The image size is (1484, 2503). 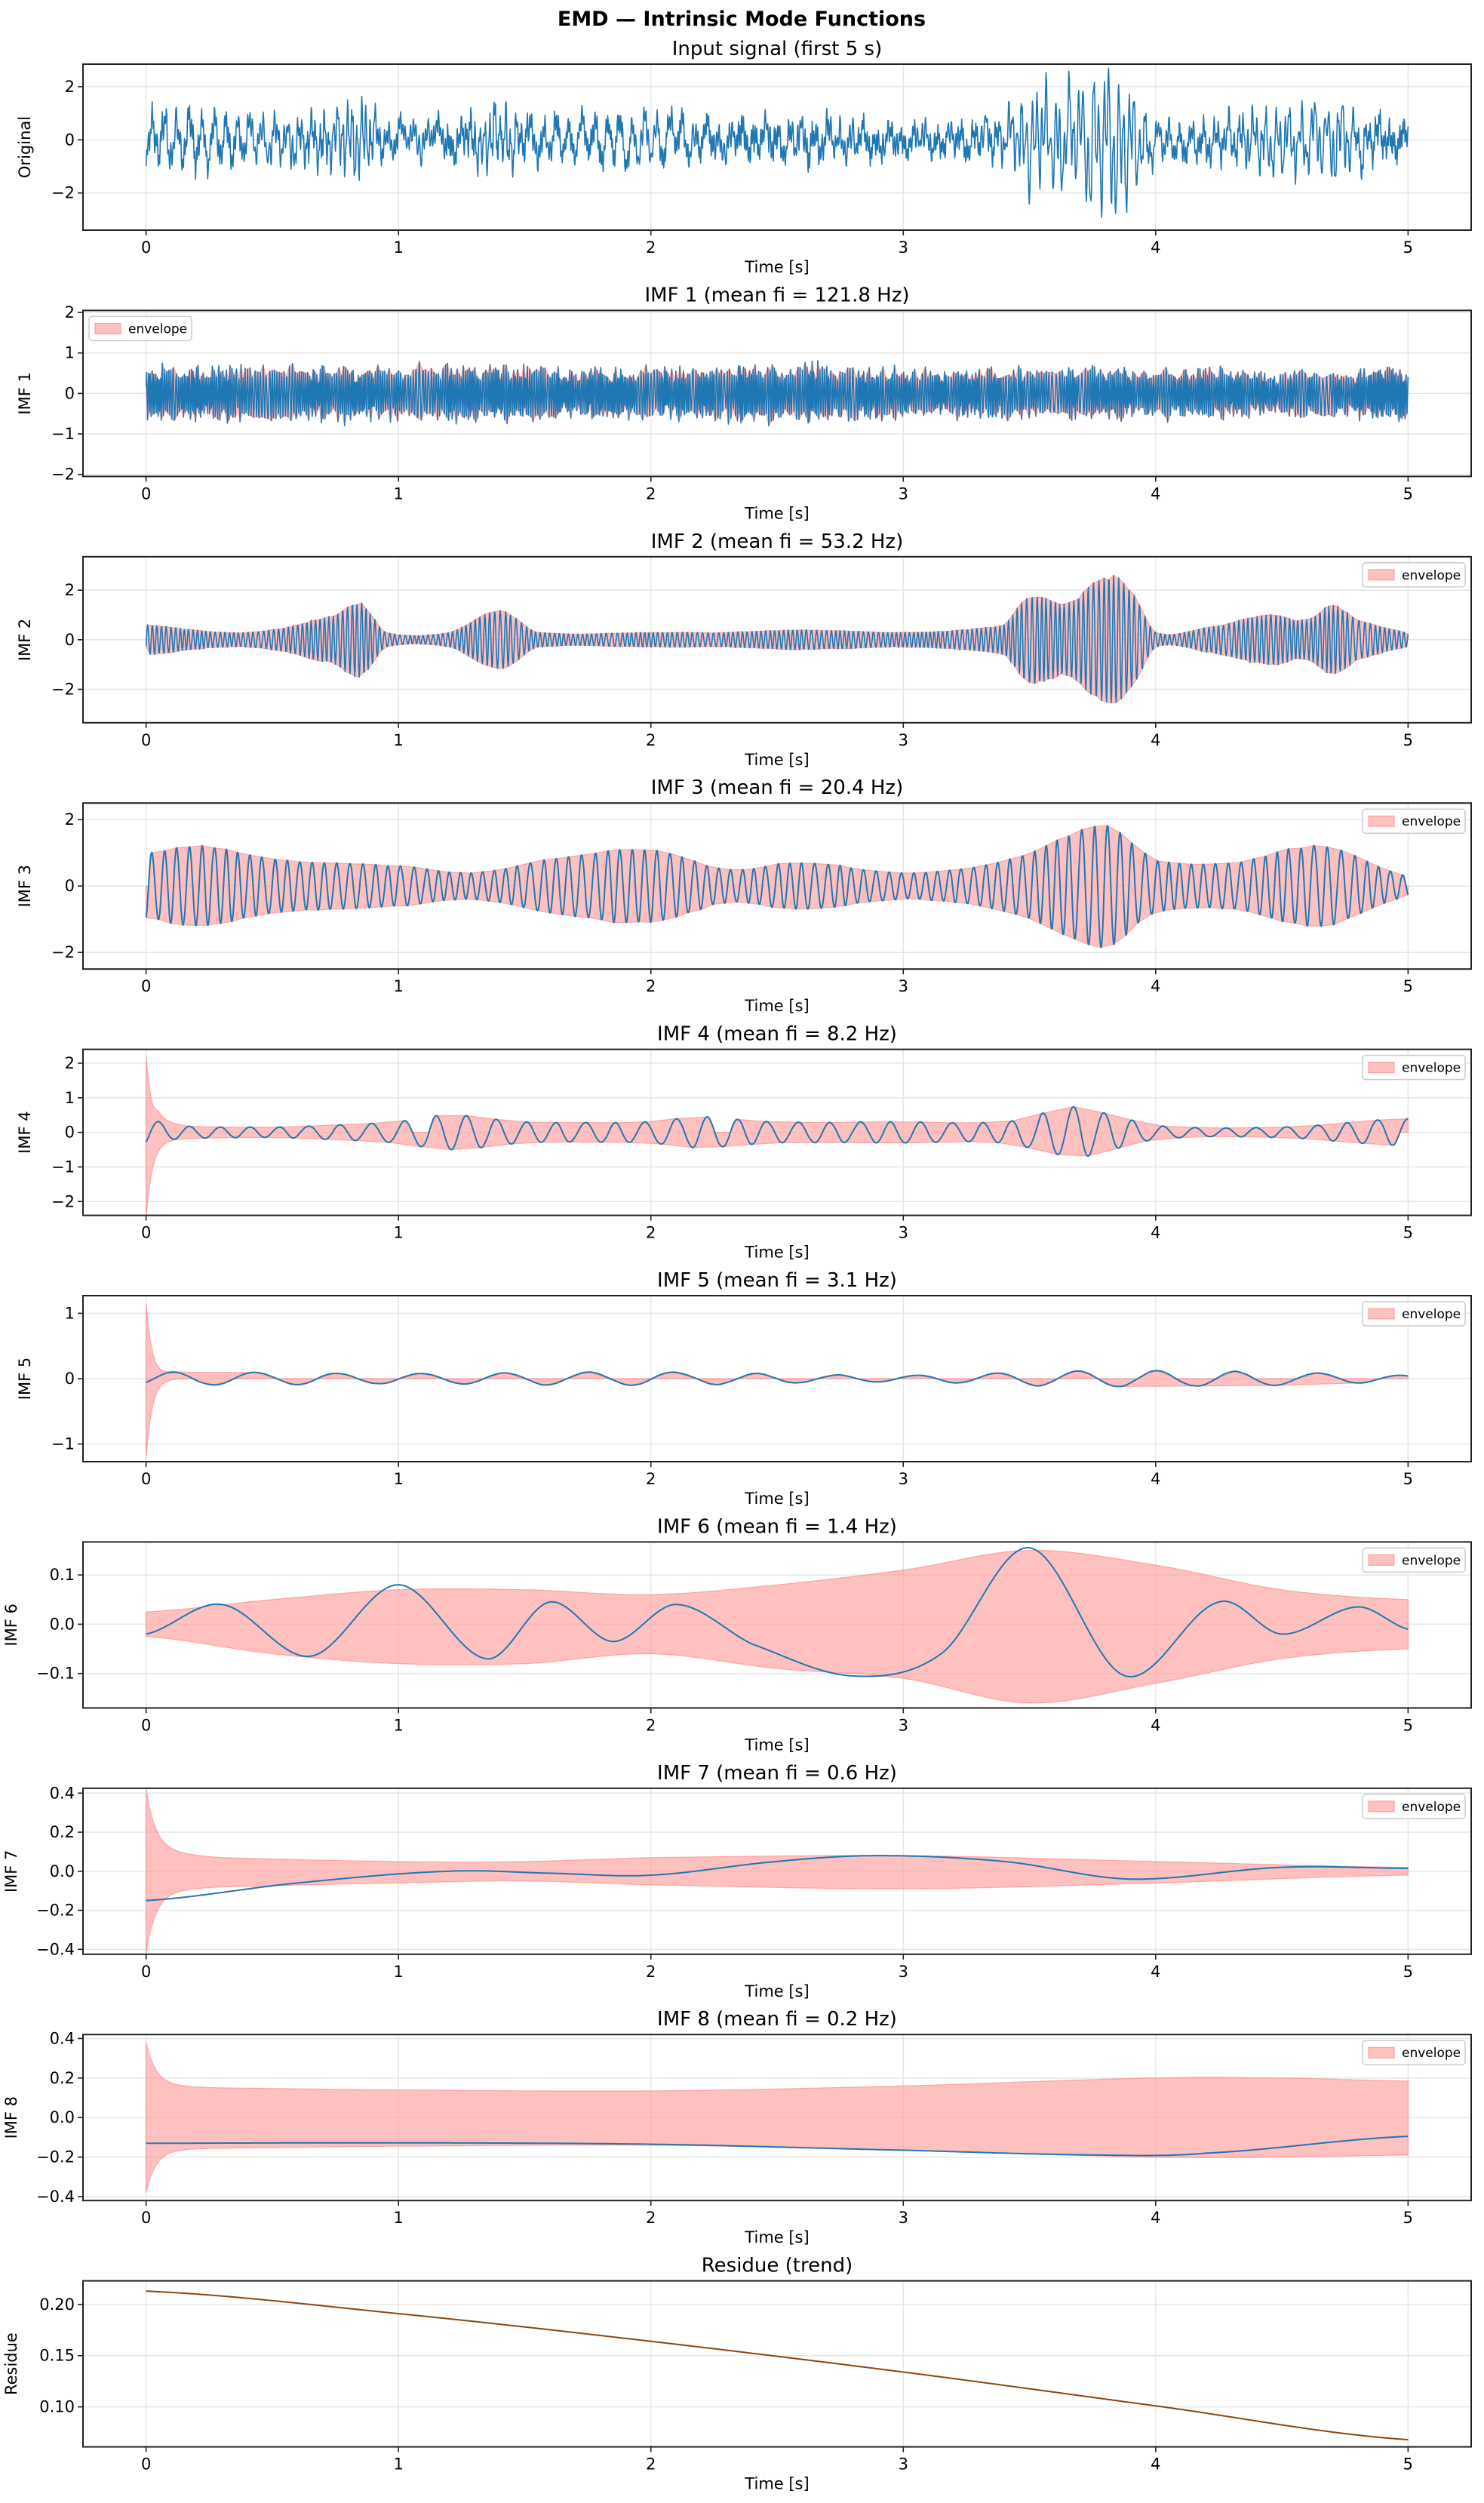 What do you see at coordinates (25, 147) in the screenshot?
I see `y-axis-label: Original` at bounding box center [25, 147].